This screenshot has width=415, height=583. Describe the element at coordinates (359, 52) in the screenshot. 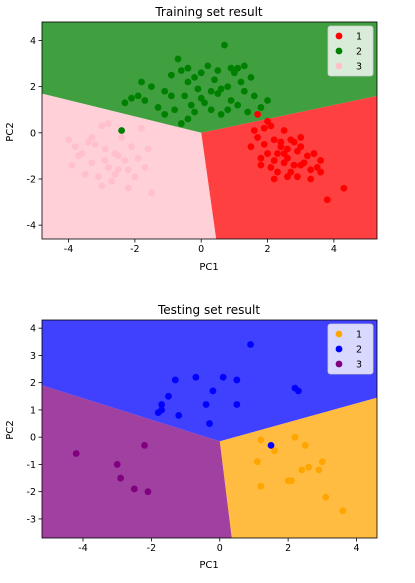

I see `legend-label: 2` at that location.